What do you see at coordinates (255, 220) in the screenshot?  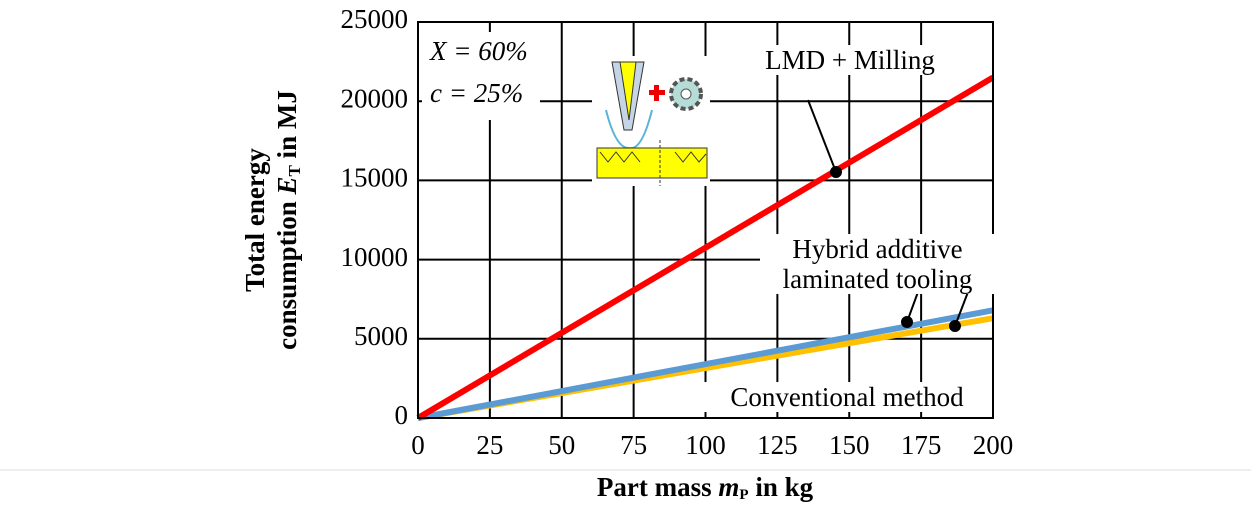 I see `y-label-line: Total energy` at bounding box center [255, 220].